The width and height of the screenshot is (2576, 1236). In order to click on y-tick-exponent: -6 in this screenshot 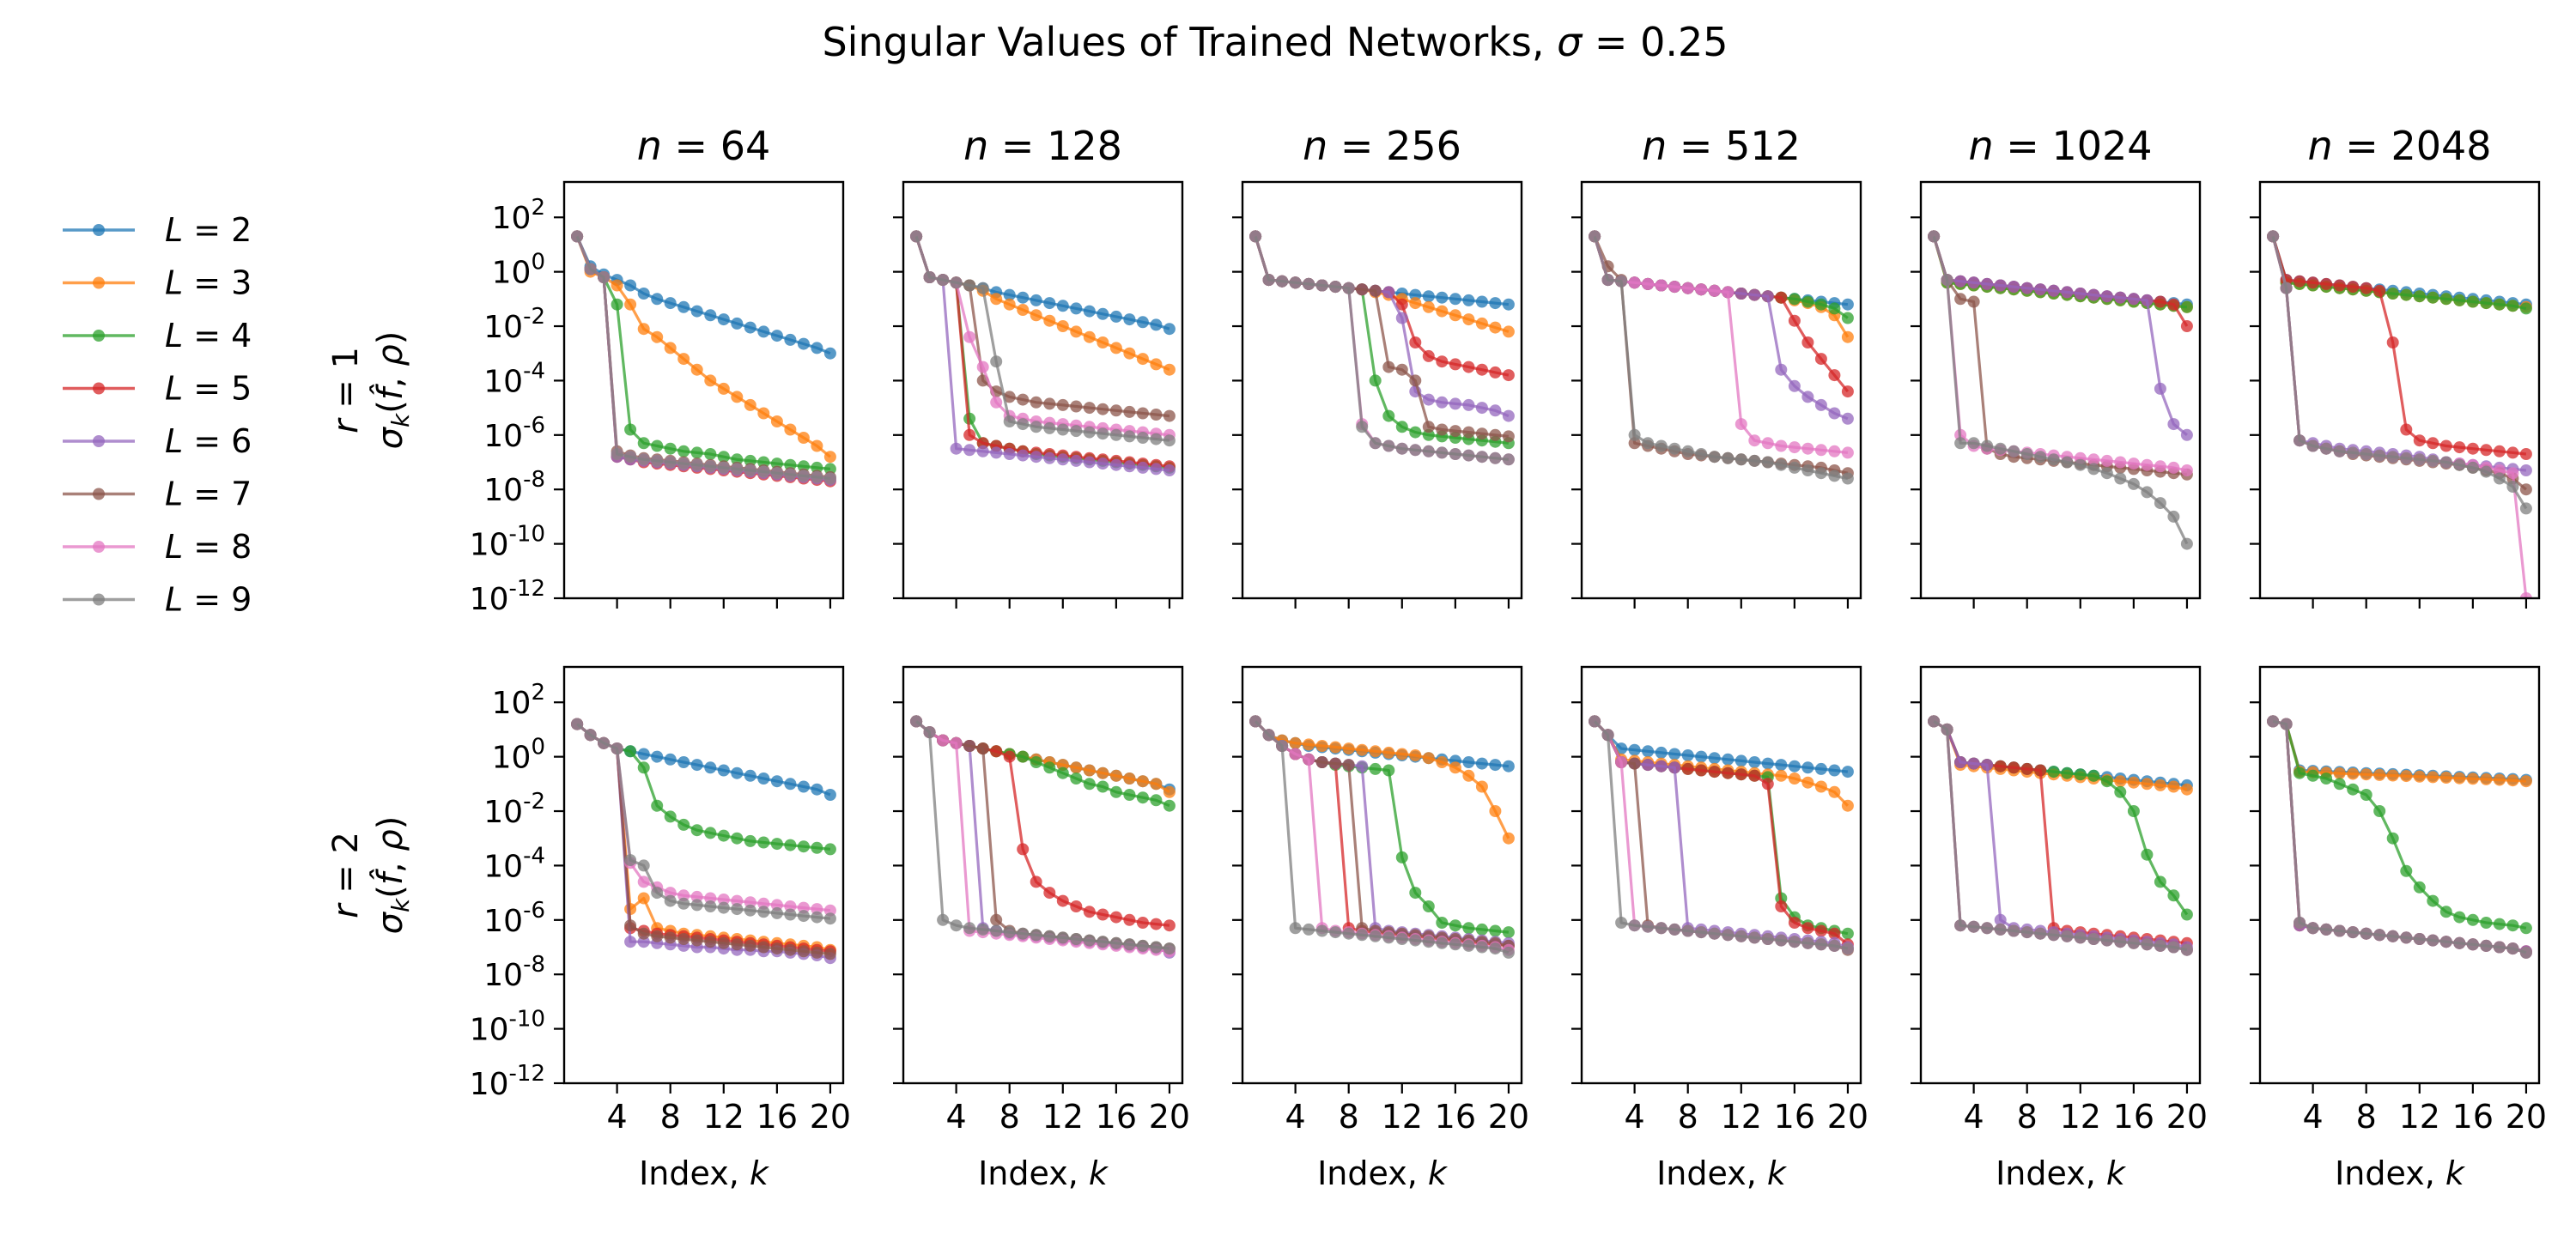, I will do `click(534, 426)`.